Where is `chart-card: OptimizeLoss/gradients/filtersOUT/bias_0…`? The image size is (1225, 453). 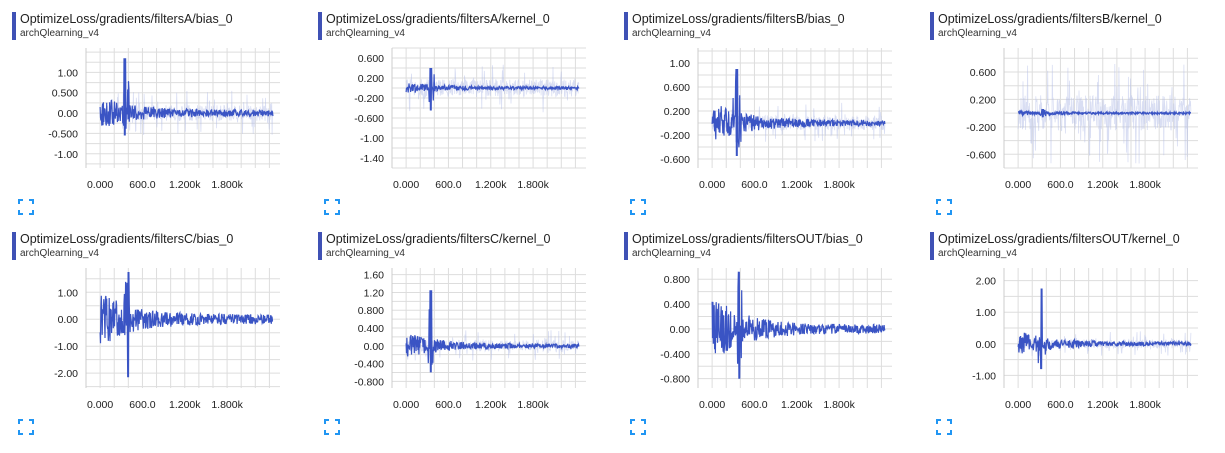
chart-card: OptimizeLoss/gradients/filtersOUT/bias_0… is located at coordinates (757, 327).